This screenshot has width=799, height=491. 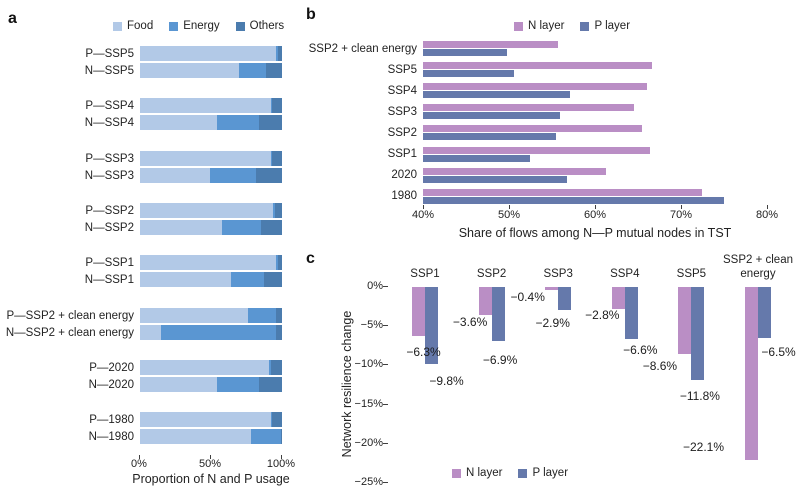 What do you see at coordinates (368, 364) in the screenshot?
I see `panel-c-y-tick-label: −10%` at bounding box center [368, 364].